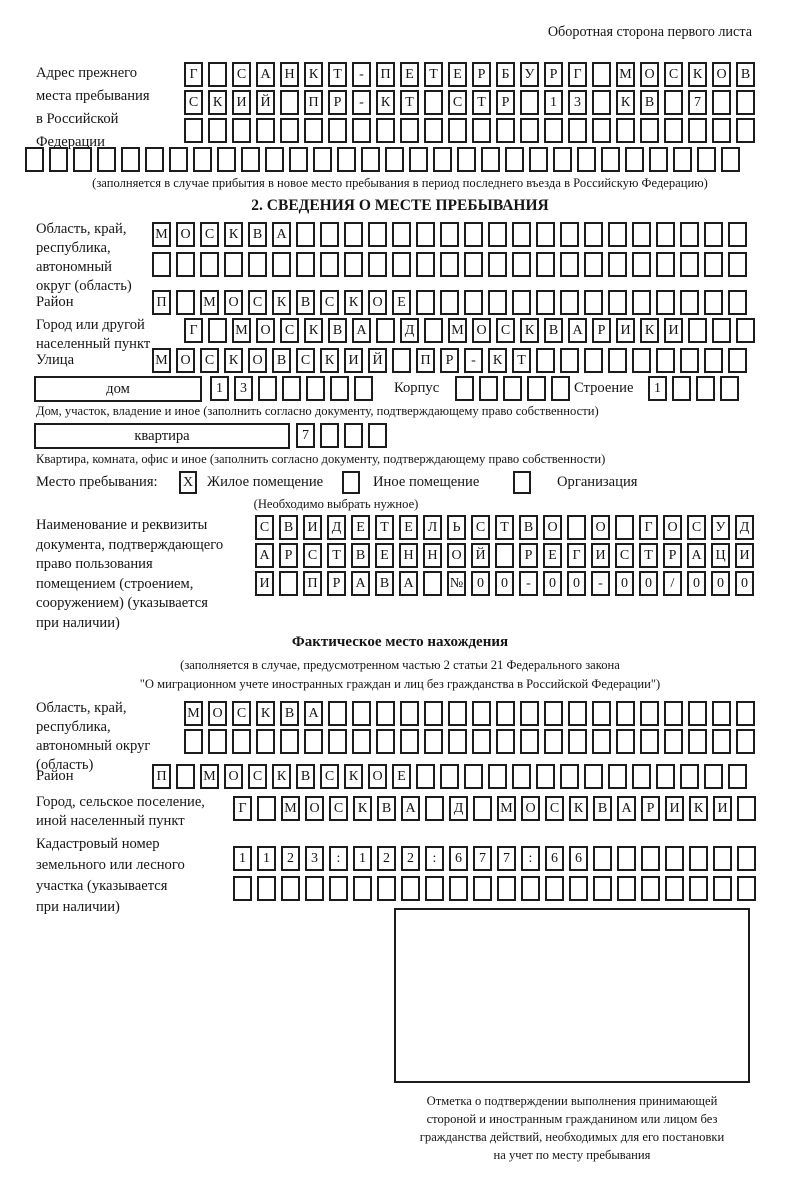  I want to click on label-line: право пользования, so click(94, 564).